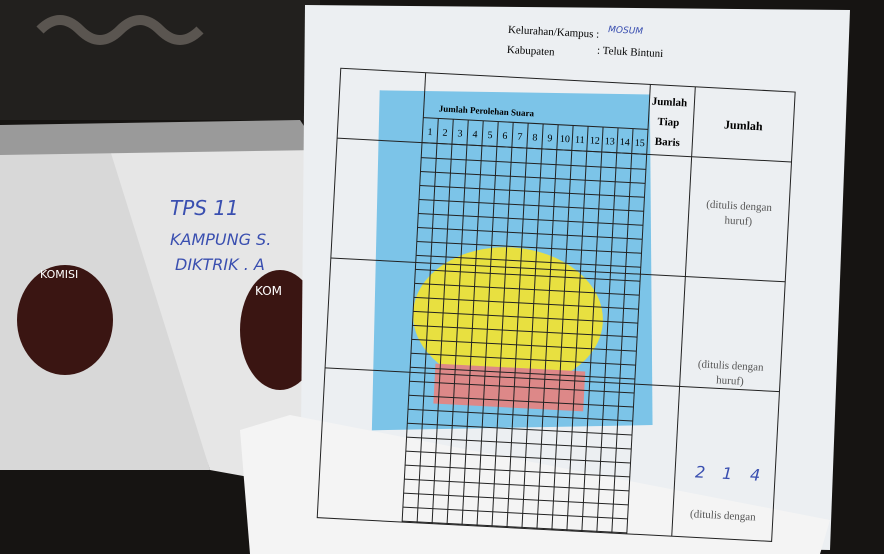  I want to click on column-label: 11, so click(580, 140).